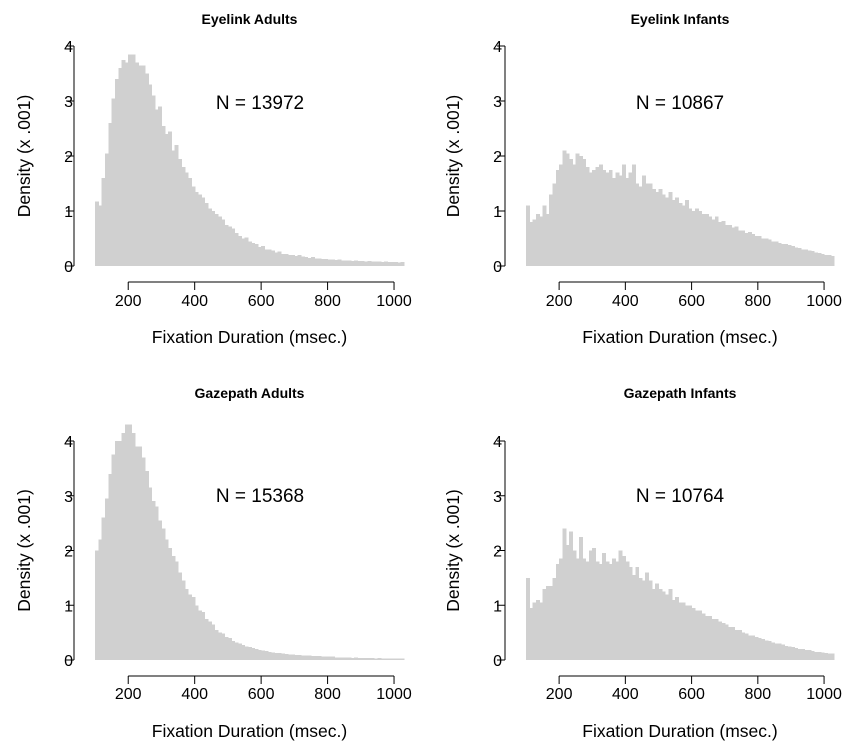 This screenshot has height=742, width=846. What do you see at coordinates (250, 19) in the screenshot?
I see `panel-title: Eyelink Adults` at bounding box center [250, 19].